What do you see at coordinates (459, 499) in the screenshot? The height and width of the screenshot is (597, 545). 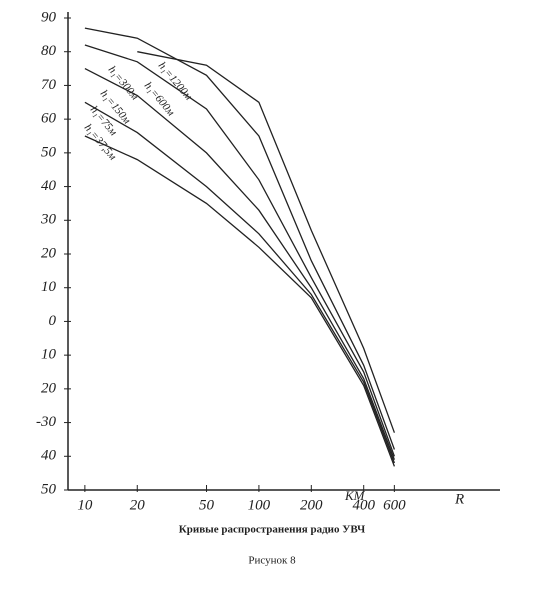 I see `x-axis-label: R` at bounding box center [459, 499].